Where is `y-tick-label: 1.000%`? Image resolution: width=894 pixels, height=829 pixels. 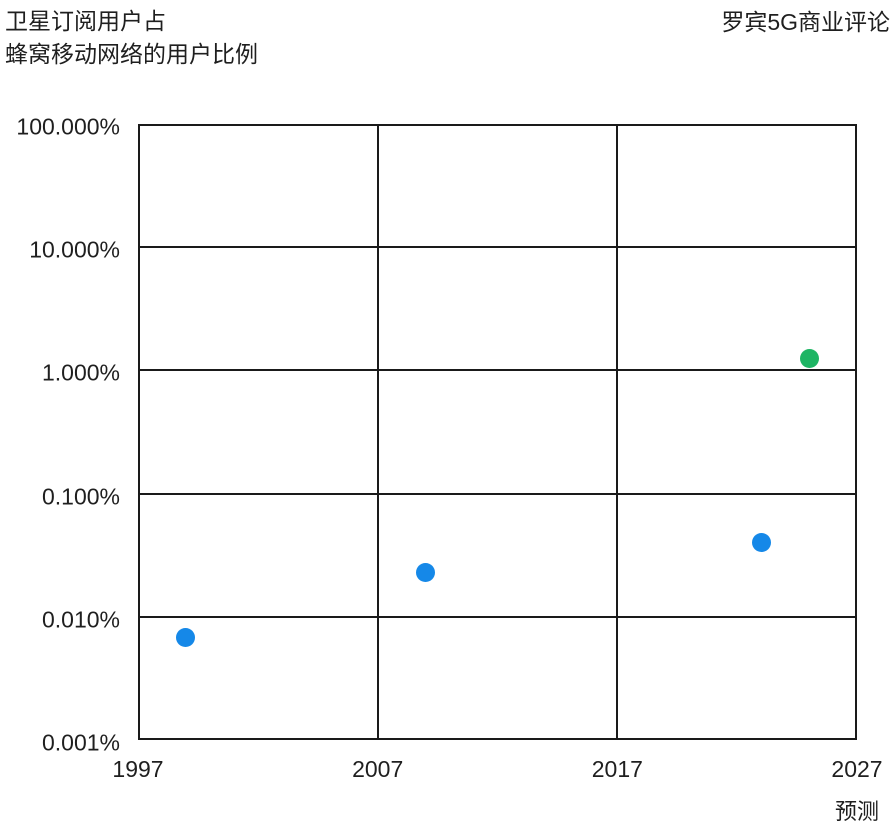
y-tick-label: 1.000% is located at coordinates (80, 372).